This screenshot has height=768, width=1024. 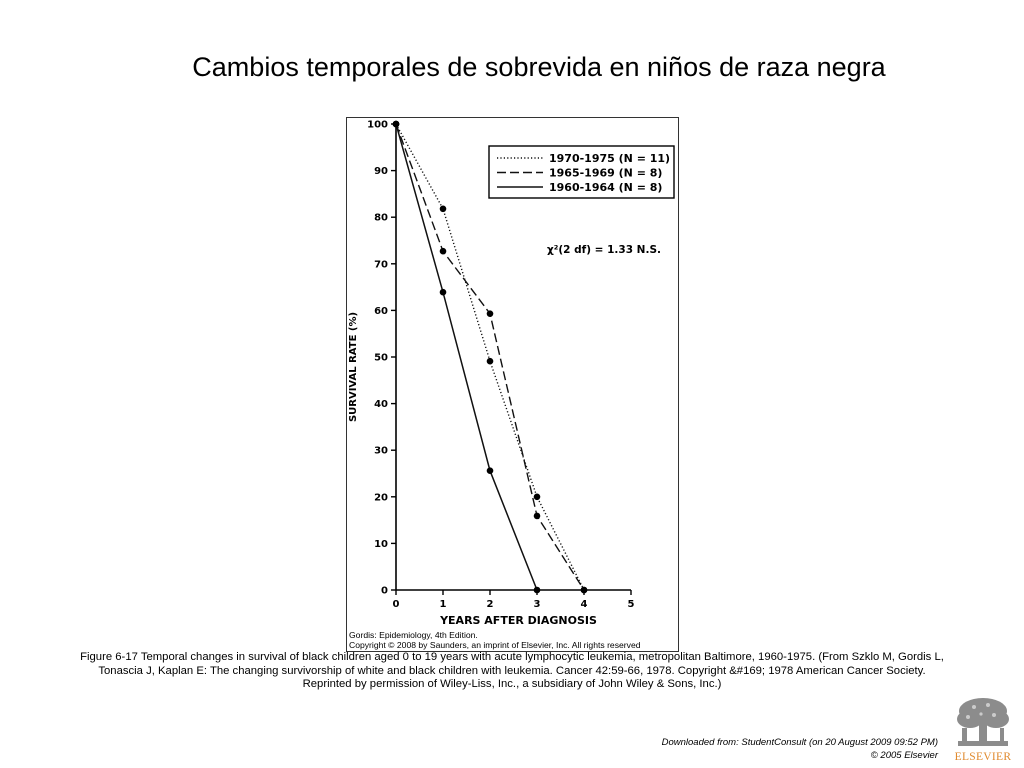 What do you see at coordinates (413, 635) in the screenshot?
I see `figure-credit-line-1: Gordis: Epidemiology, 4th Edition.` at bounding box center [413, 635].